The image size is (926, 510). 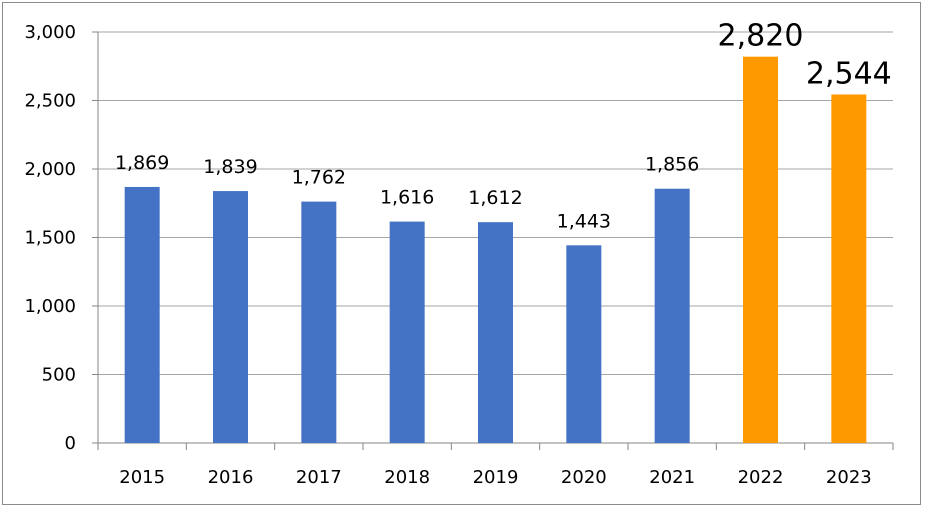 I want to click on data-label-2019: 1,612, so click(x=495, y=198).